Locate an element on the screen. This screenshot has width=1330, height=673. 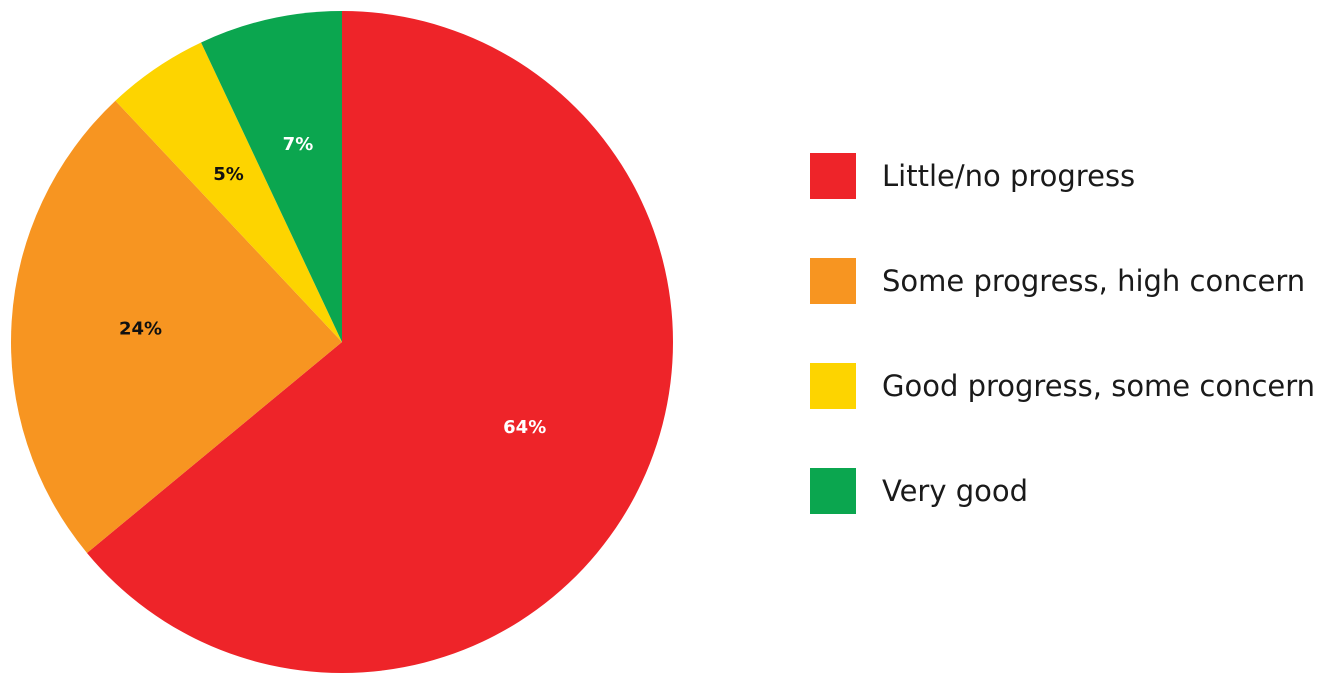
legend-swatch-yellow is located at coordinates (833, 386).